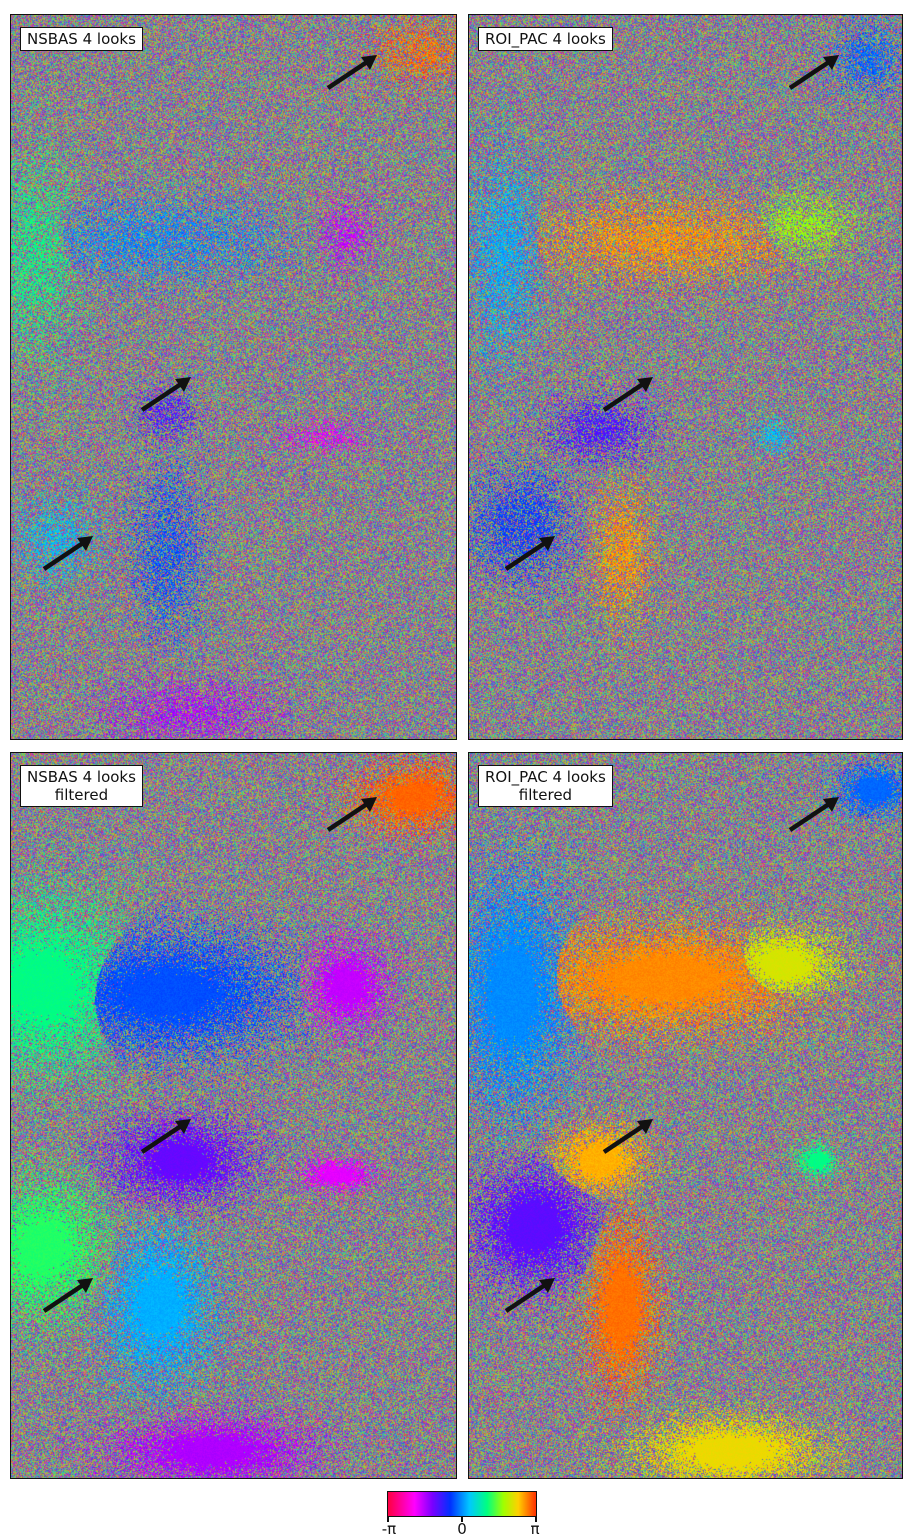 The width and height of the screenshot is (903, 1538). I want to click on panel-label-roipac-4-looks: ROI_PAC 4 looks, so click(545, 39).